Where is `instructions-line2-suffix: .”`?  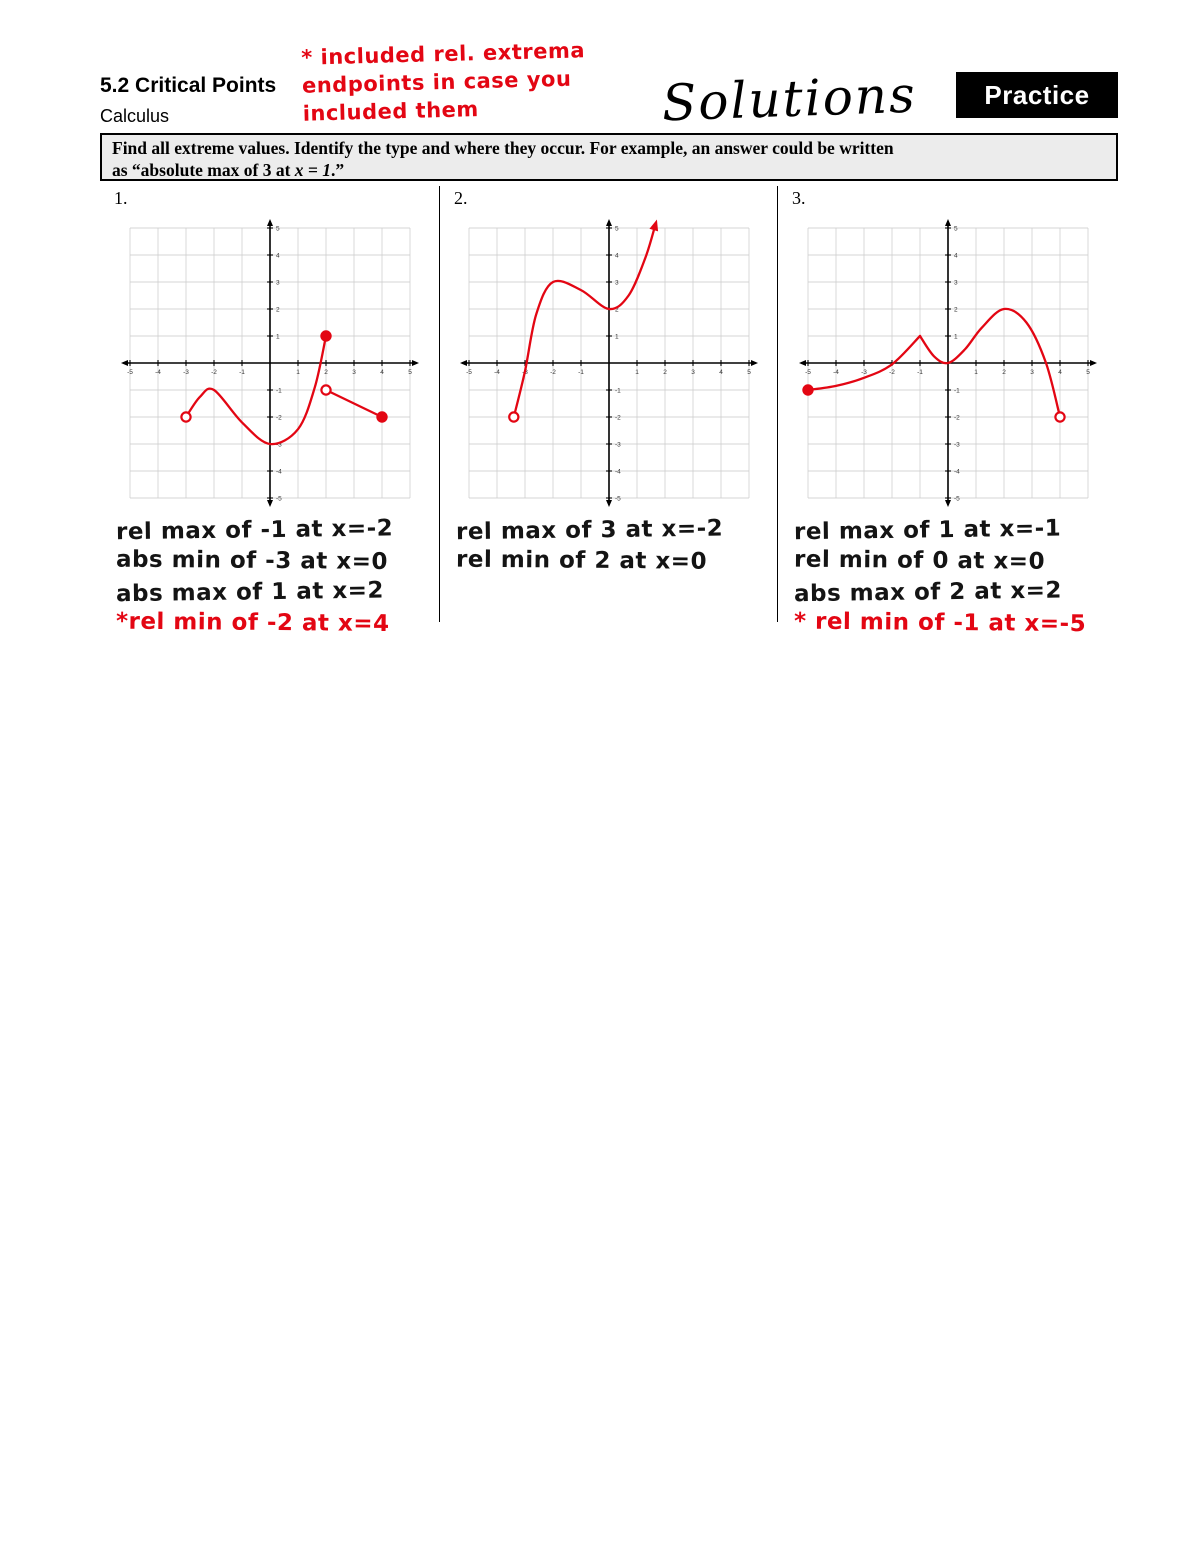 instructions-line2-suffix: .” is located at coordinates (338, 170).